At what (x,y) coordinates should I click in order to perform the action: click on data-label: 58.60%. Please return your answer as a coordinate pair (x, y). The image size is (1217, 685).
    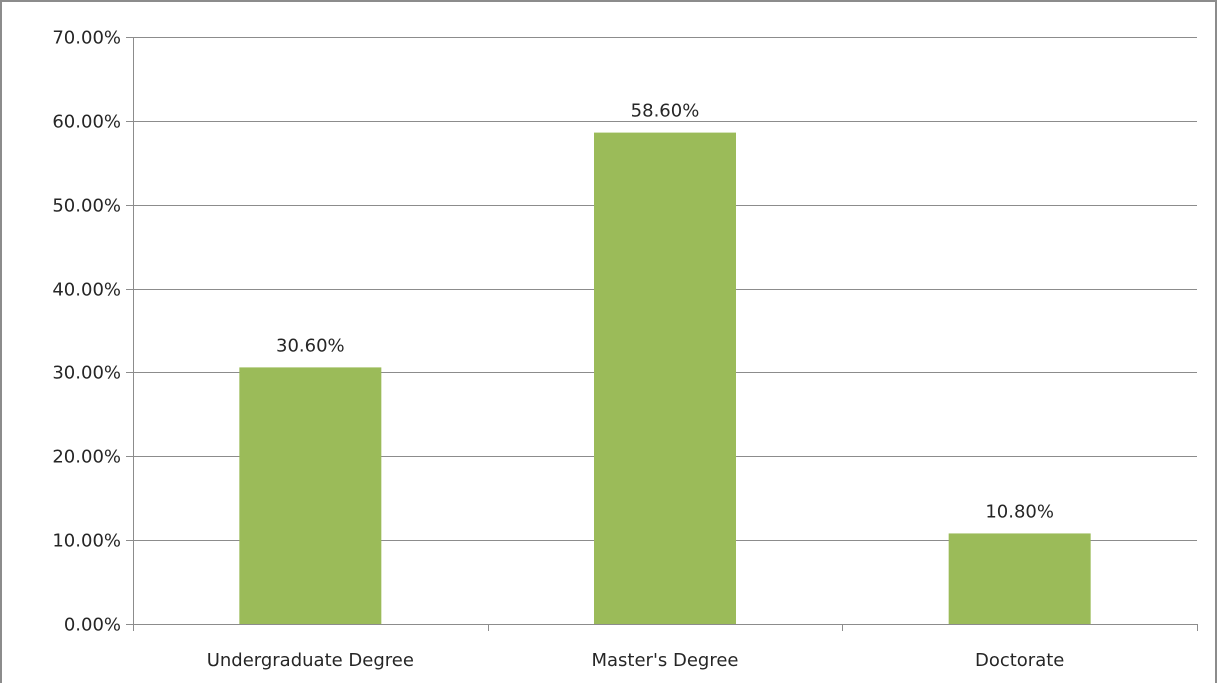
    Looking at the image, I should click on (665, 111).